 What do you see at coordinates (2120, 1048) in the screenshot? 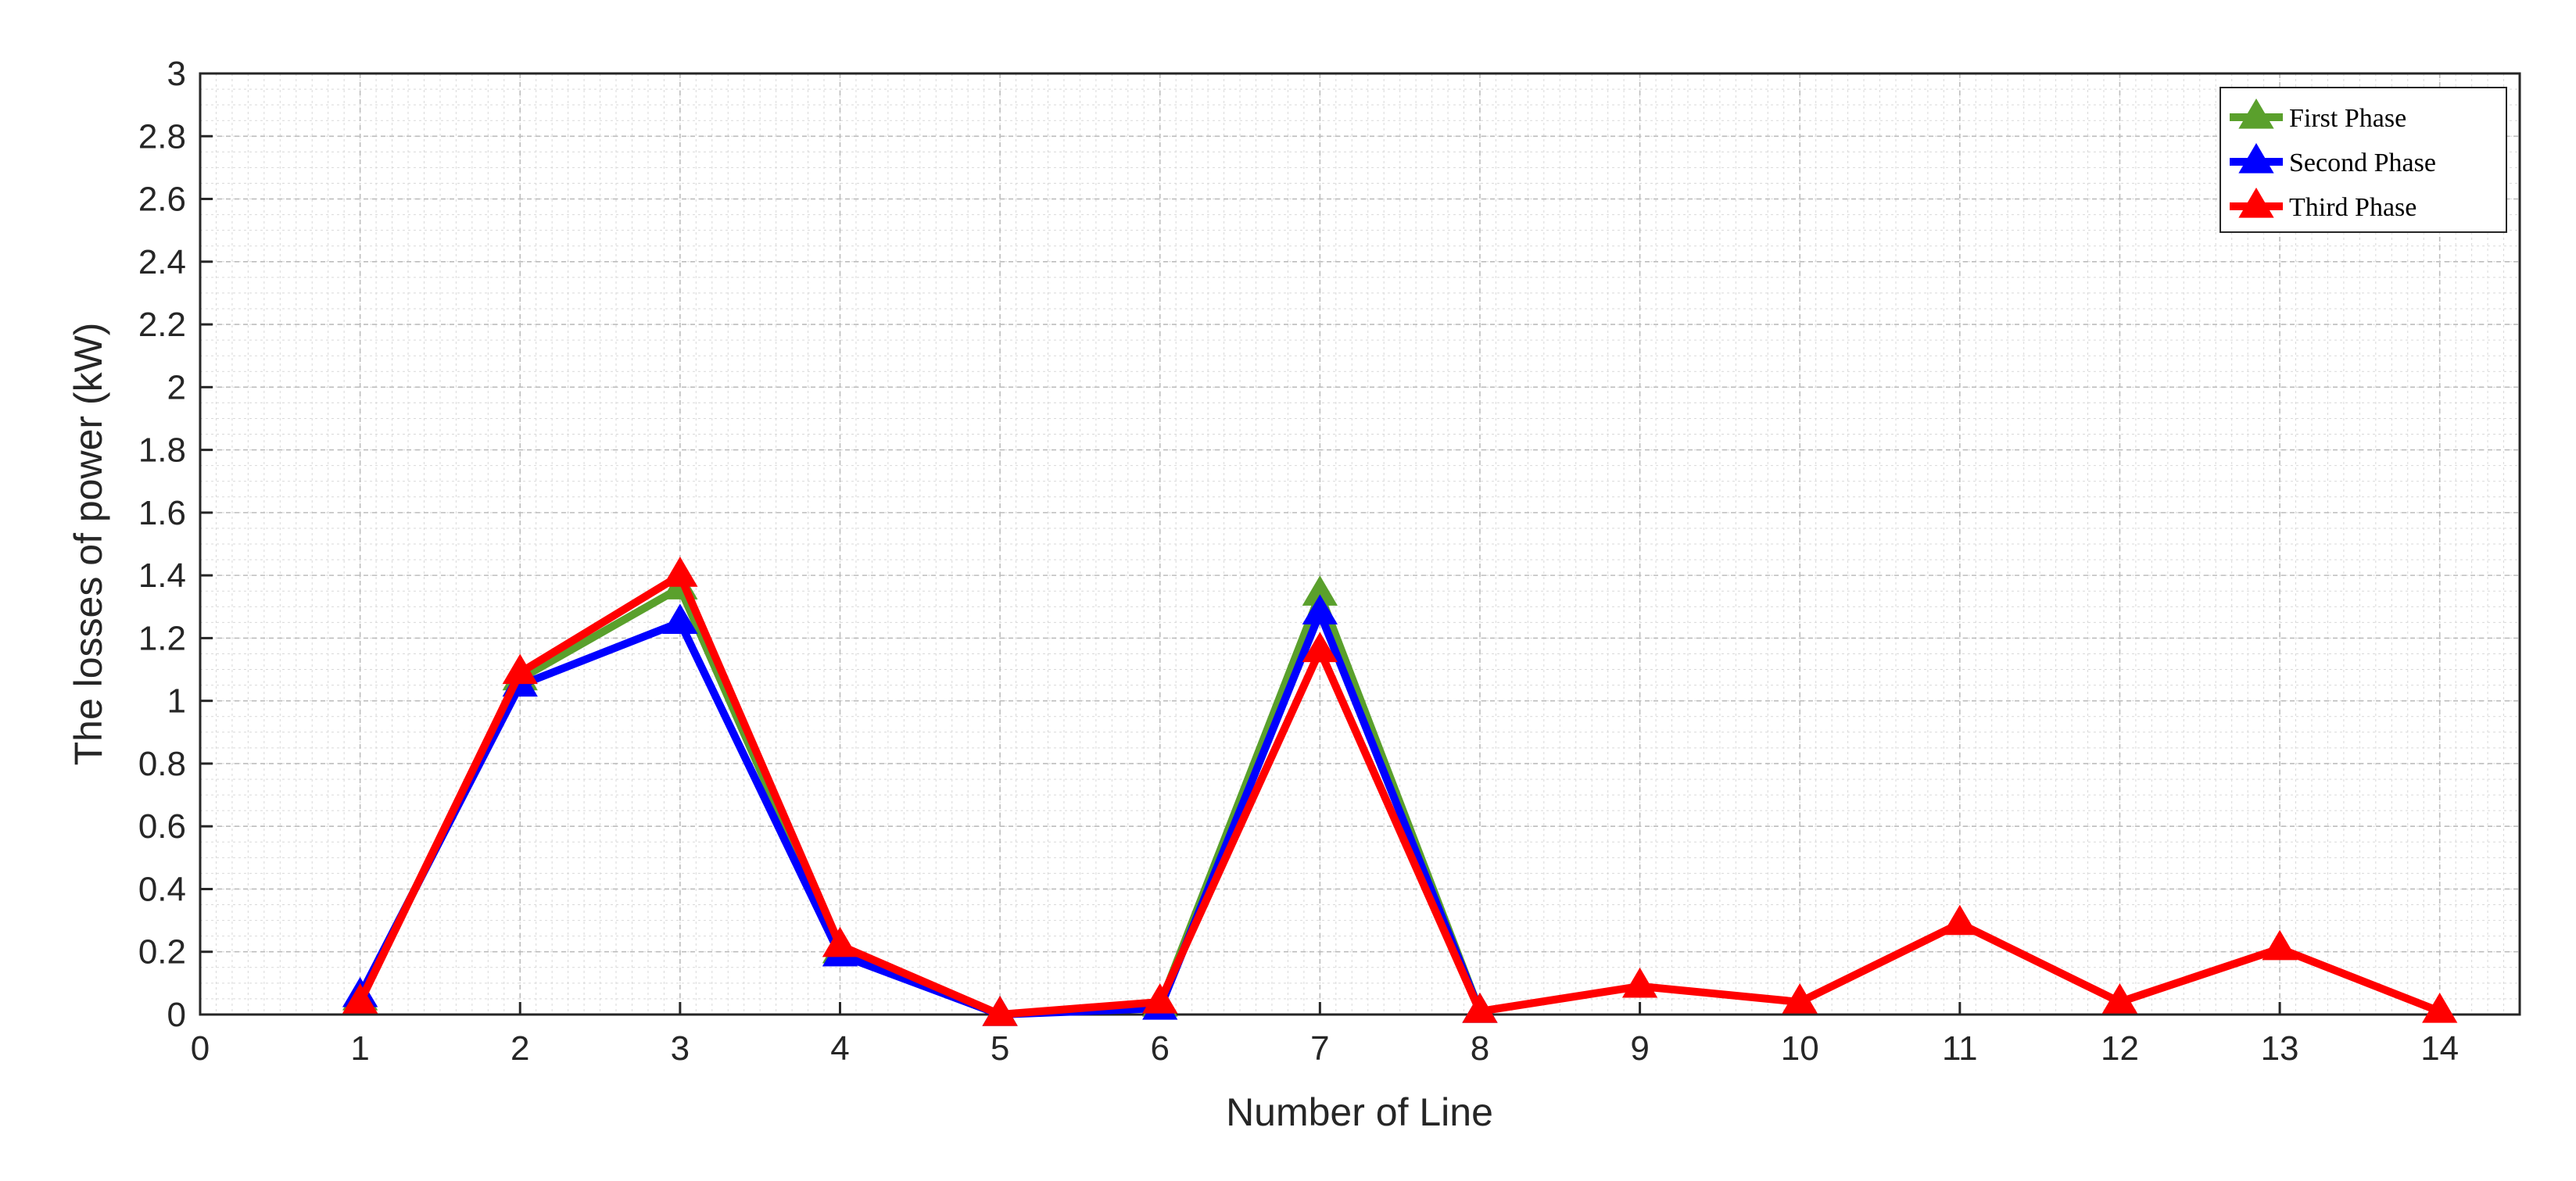
I see `x-tick-label: 12` at bounding box center [2120, 1048].